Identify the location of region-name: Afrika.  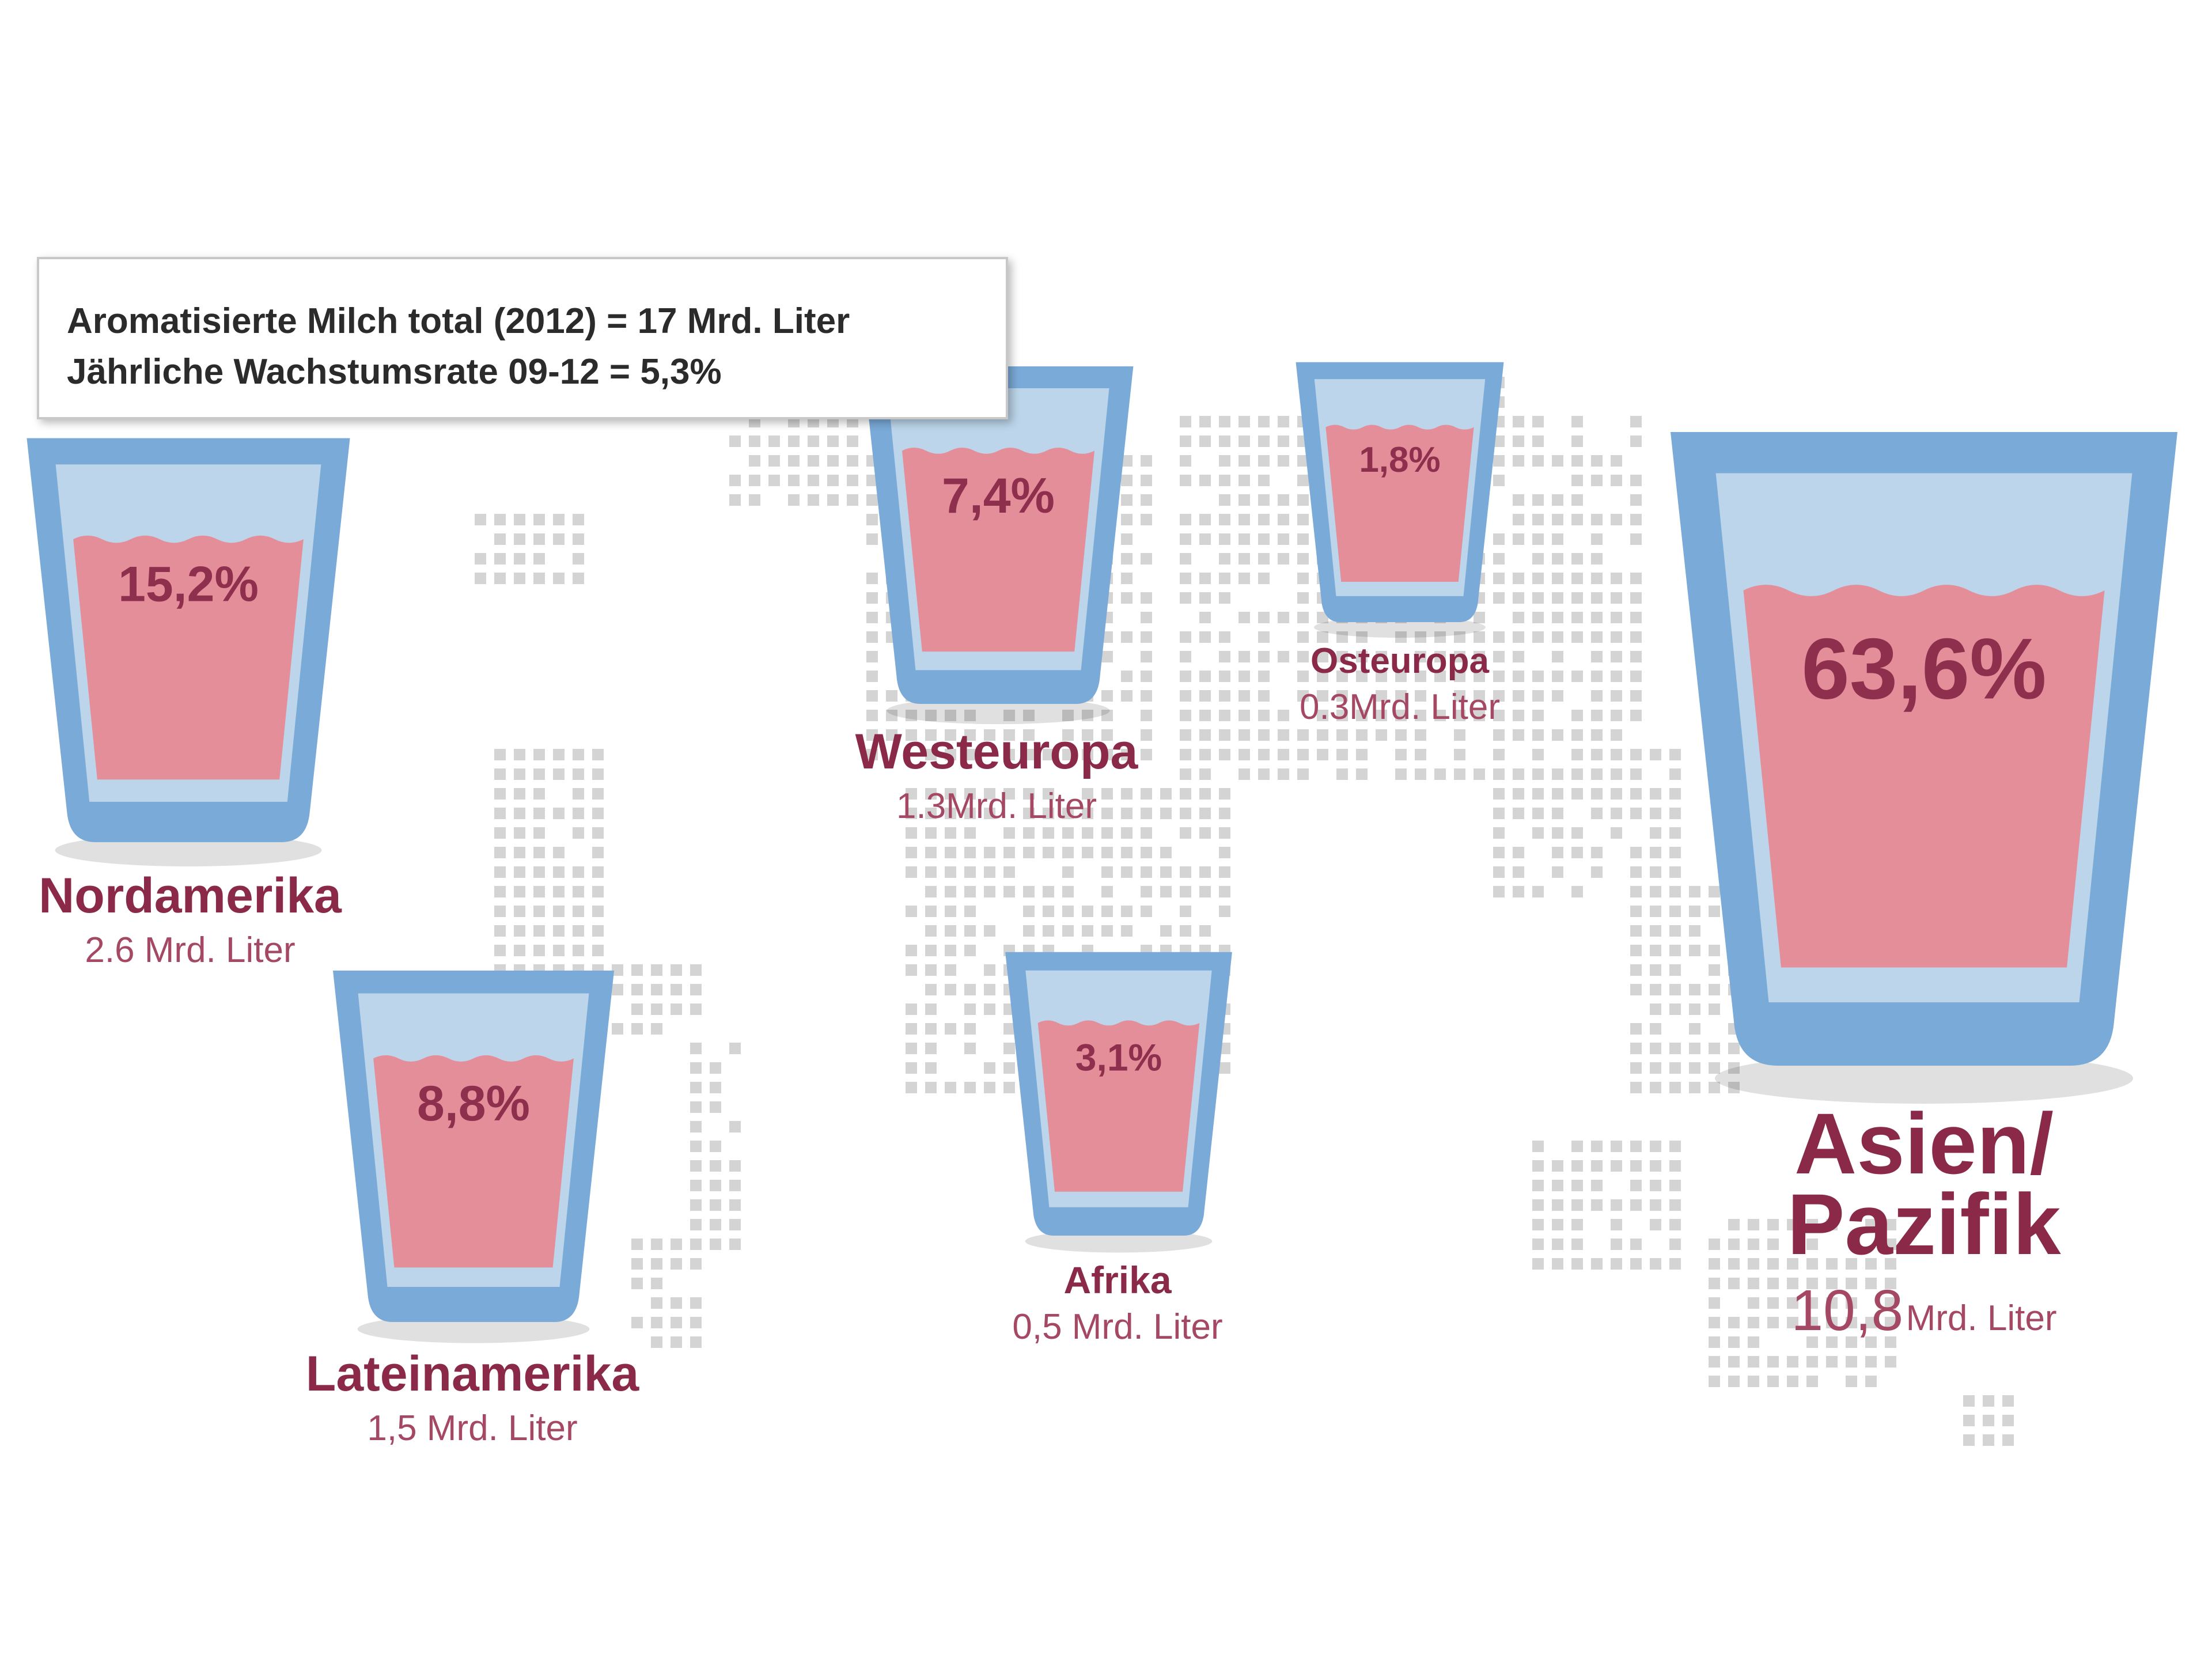
(1117, 1280).